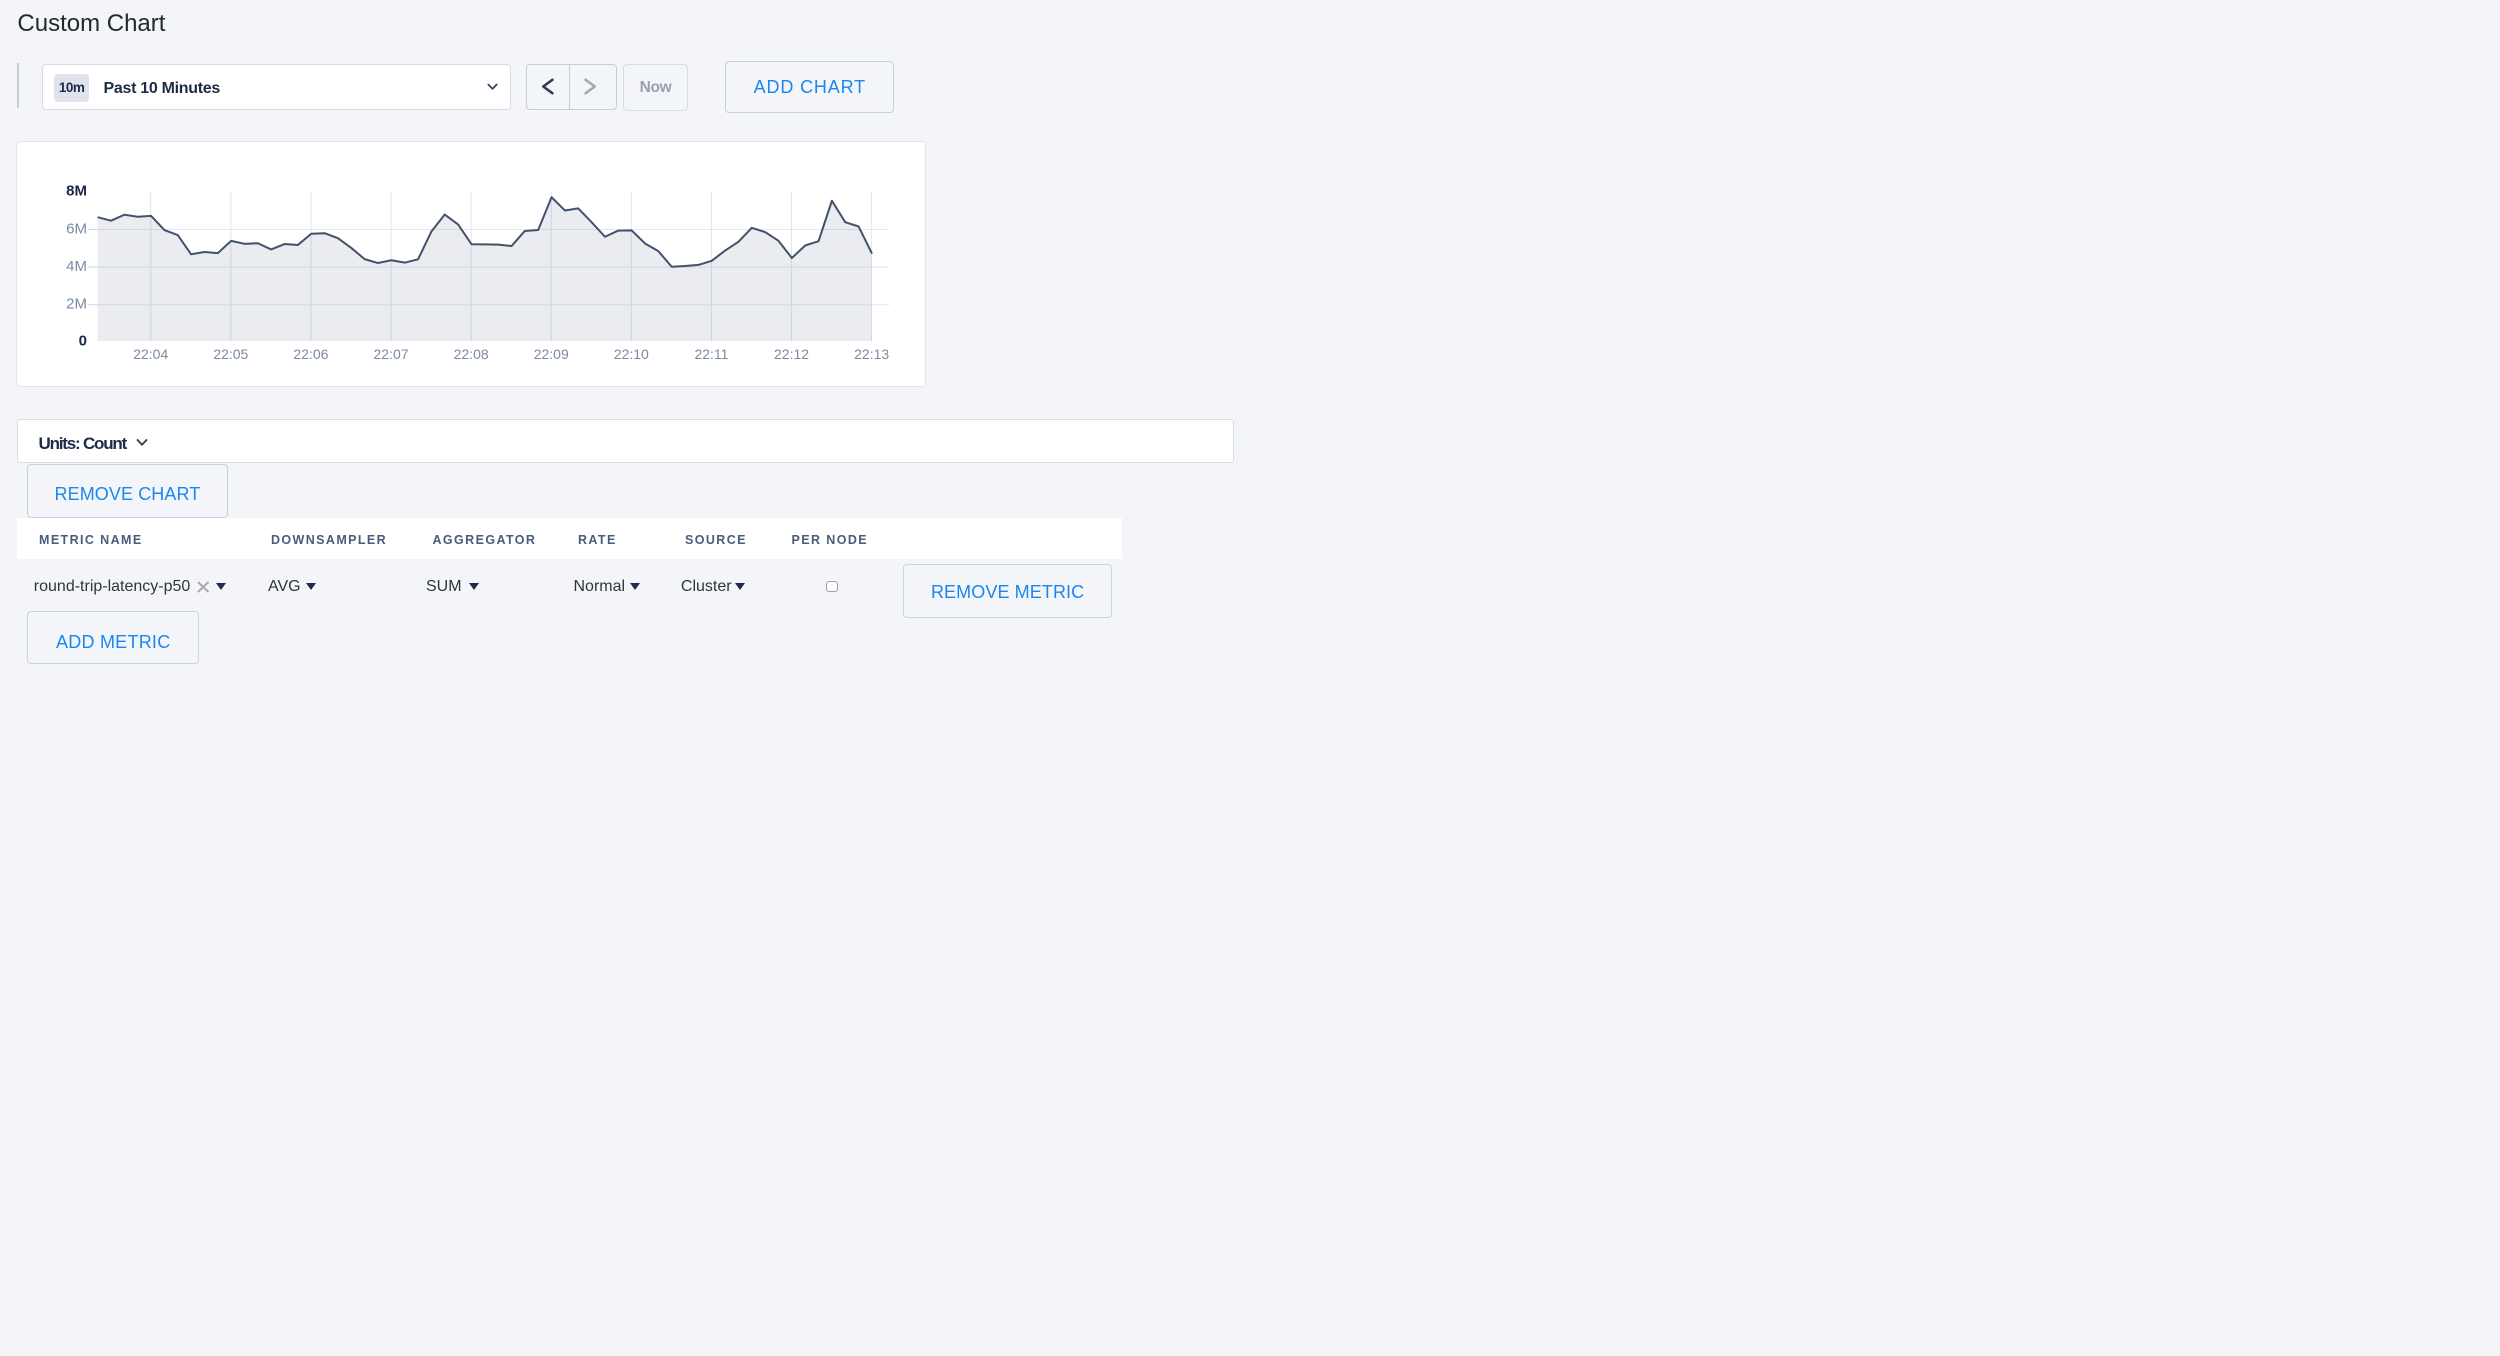 The height and width of the screenshot is (1356, 2500). I want to click on svg-text: 2M, so click(76, 303).